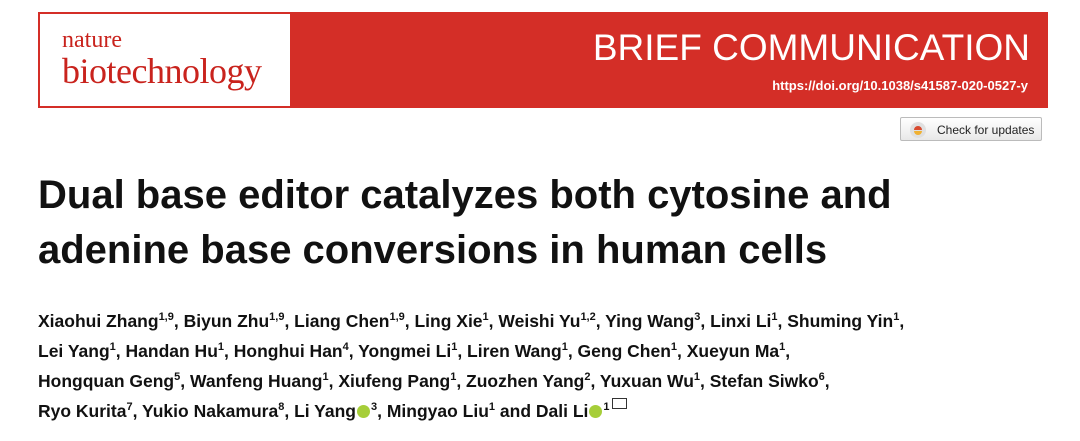 The height and width of the screenshot is (441, 1080). Describe the element at coordinates (448, 321) in the screenshot. I see `author-name: Ling Xie` at that location.